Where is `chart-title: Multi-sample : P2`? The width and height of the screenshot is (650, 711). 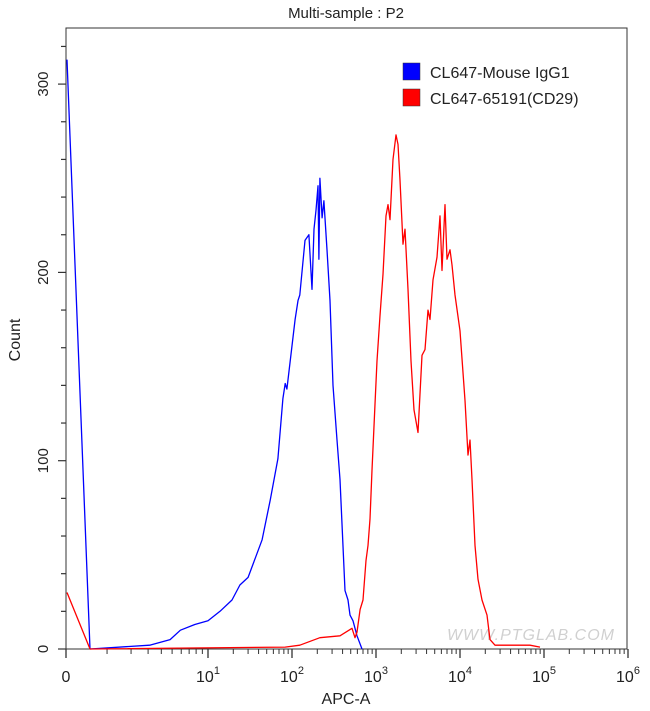 chart-title: Multi-sample : P2 is located at coordinates (346, 13).